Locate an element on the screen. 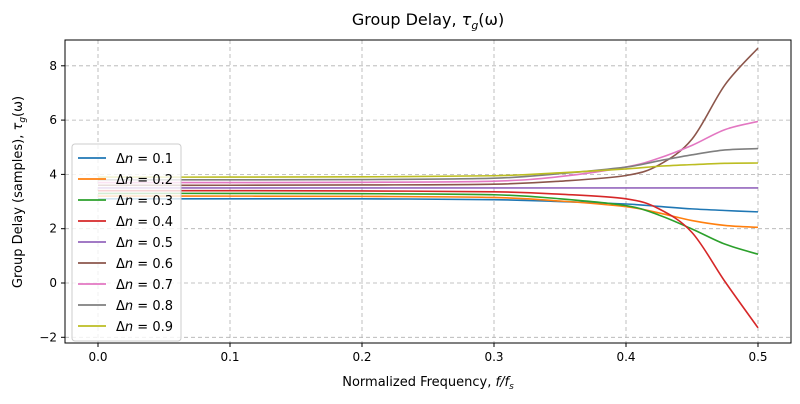 The height and width of the screenshot is (404, 800). x-axis-label: Normalized Frequency, f/fs is located at coordinates (428, 383).